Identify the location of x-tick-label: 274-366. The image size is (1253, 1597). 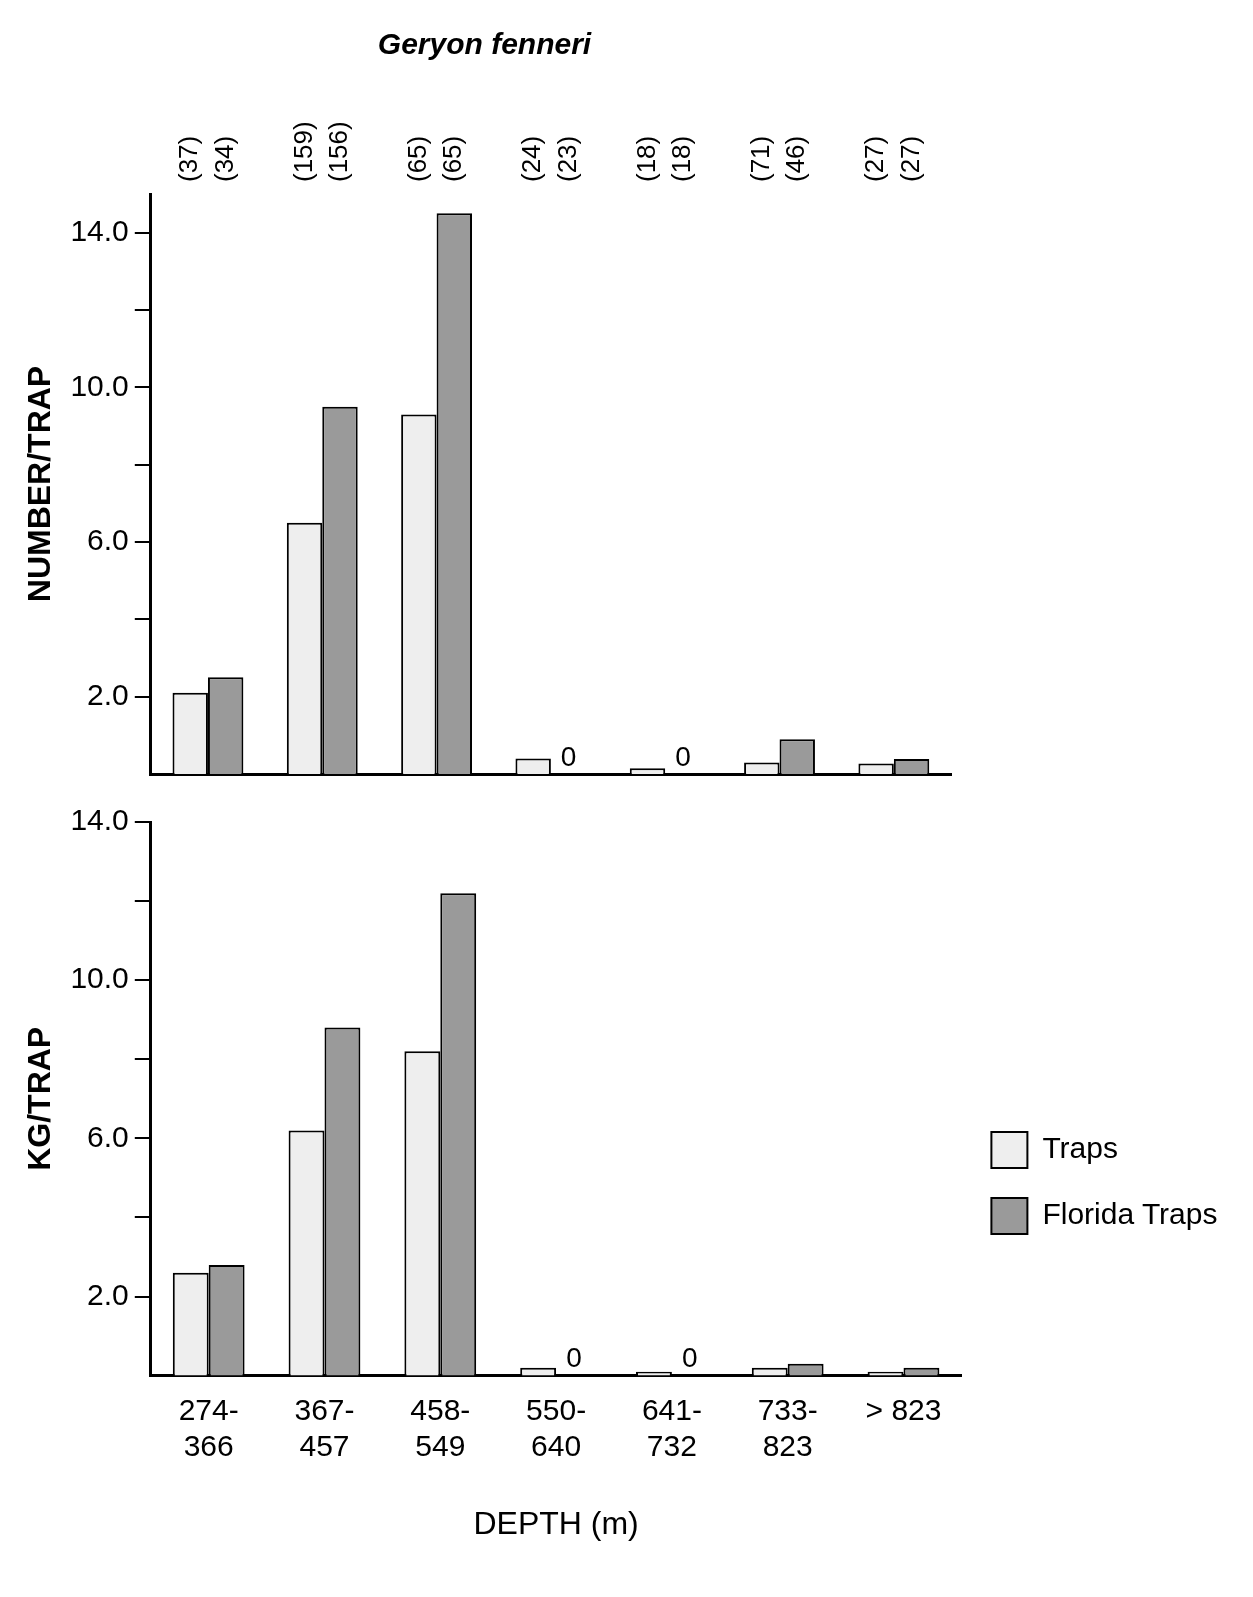
(208, 1427).